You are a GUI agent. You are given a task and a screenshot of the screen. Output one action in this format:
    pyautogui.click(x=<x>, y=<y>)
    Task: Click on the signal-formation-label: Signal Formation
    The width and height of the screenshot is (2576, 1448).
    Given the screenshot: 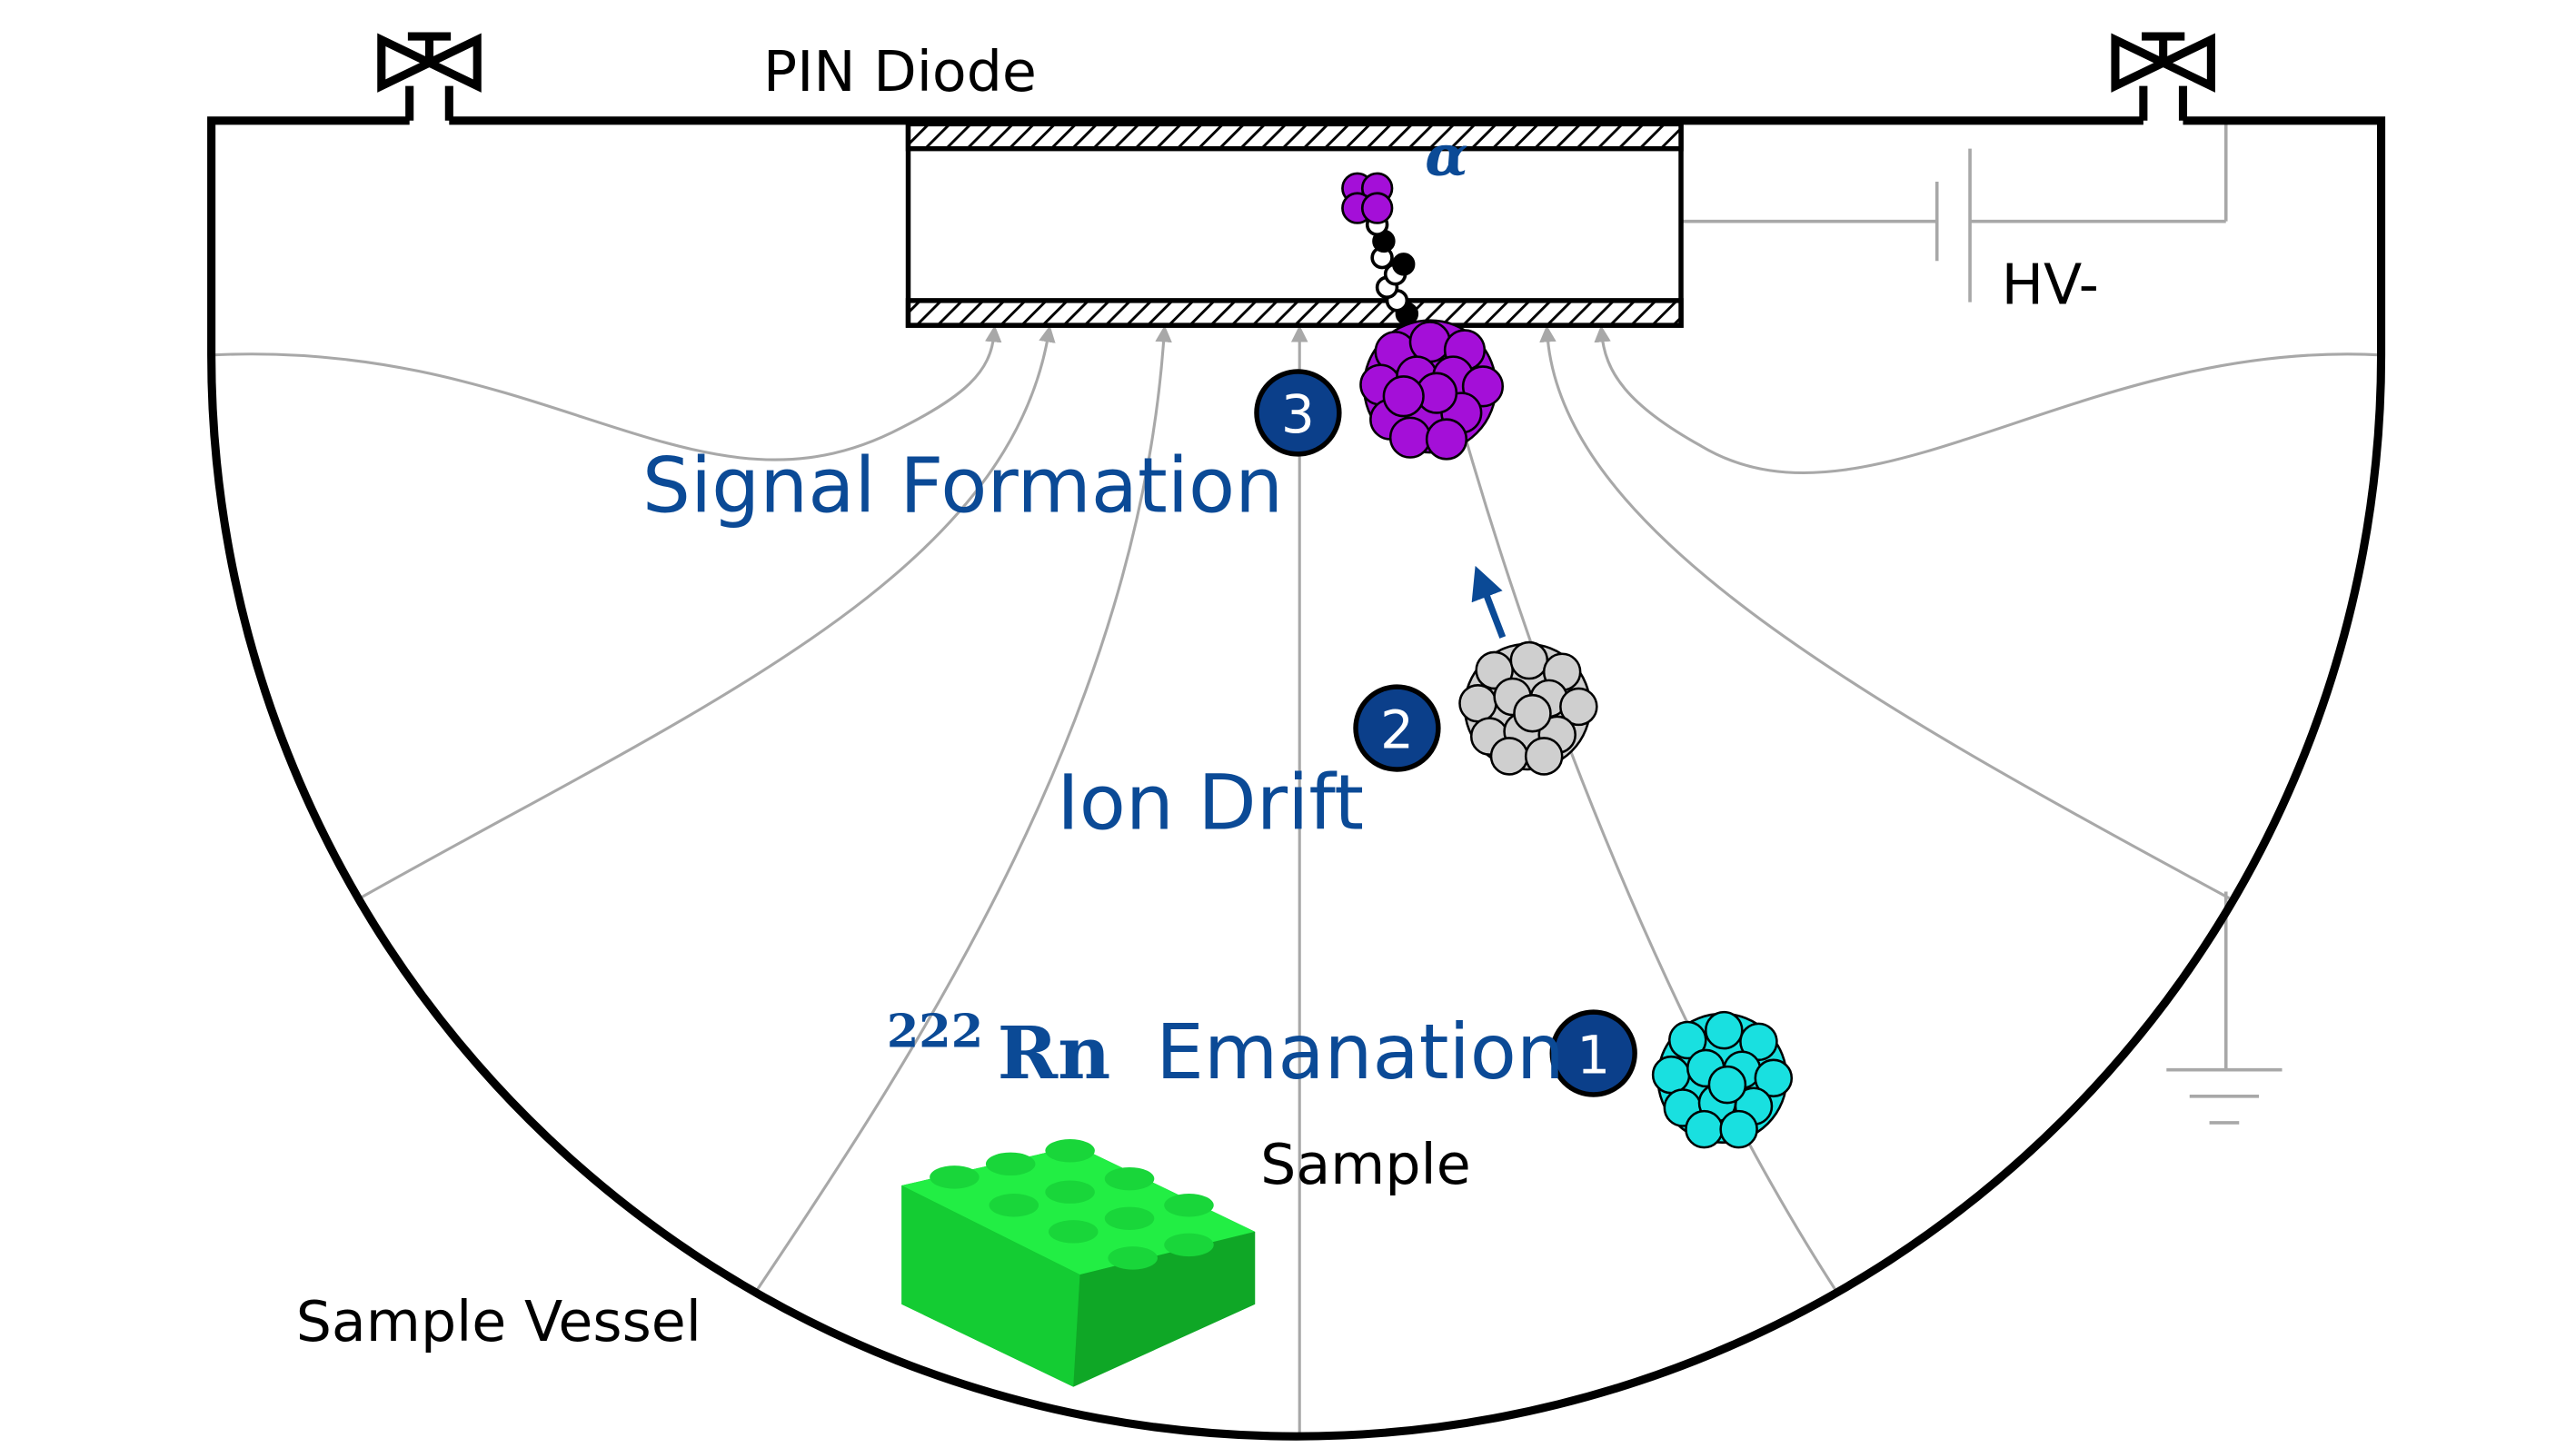 What is the action you would take?
    pyautogui.click(x=962, y=485)
    